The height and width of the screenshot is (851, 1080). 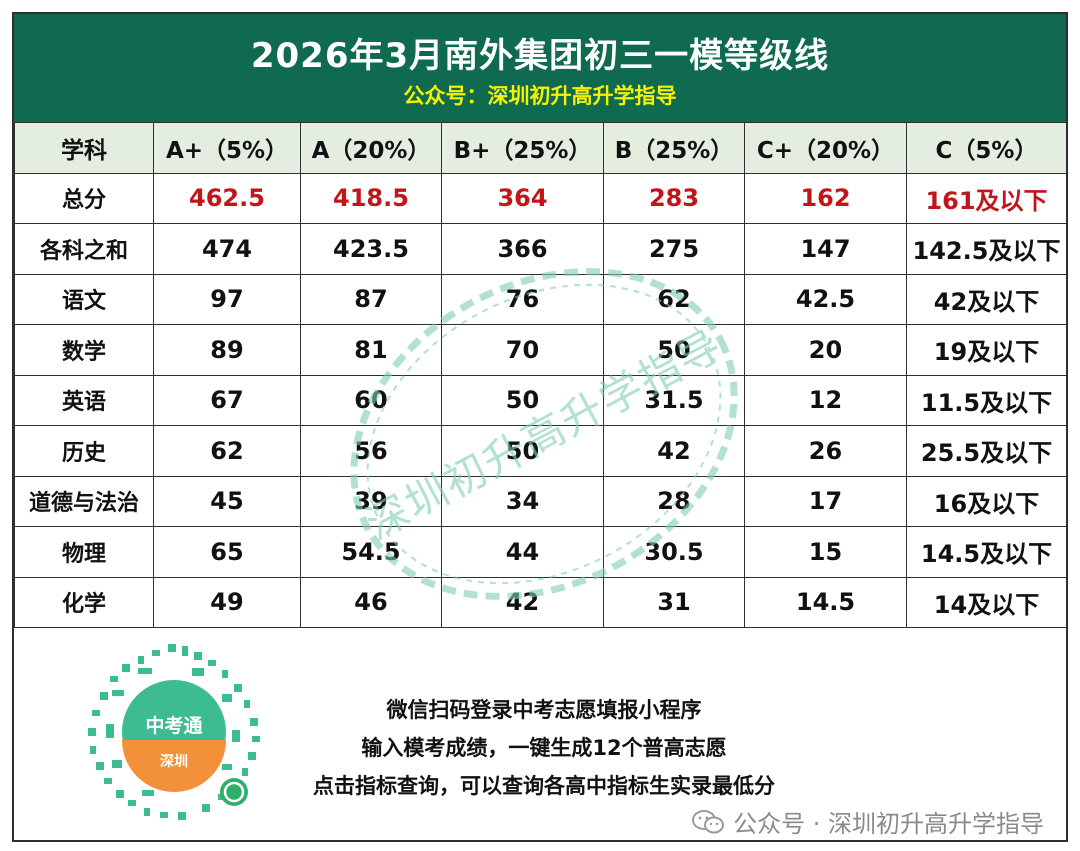 I want to click on grade-cell: 49, so click(x=227, y=602).